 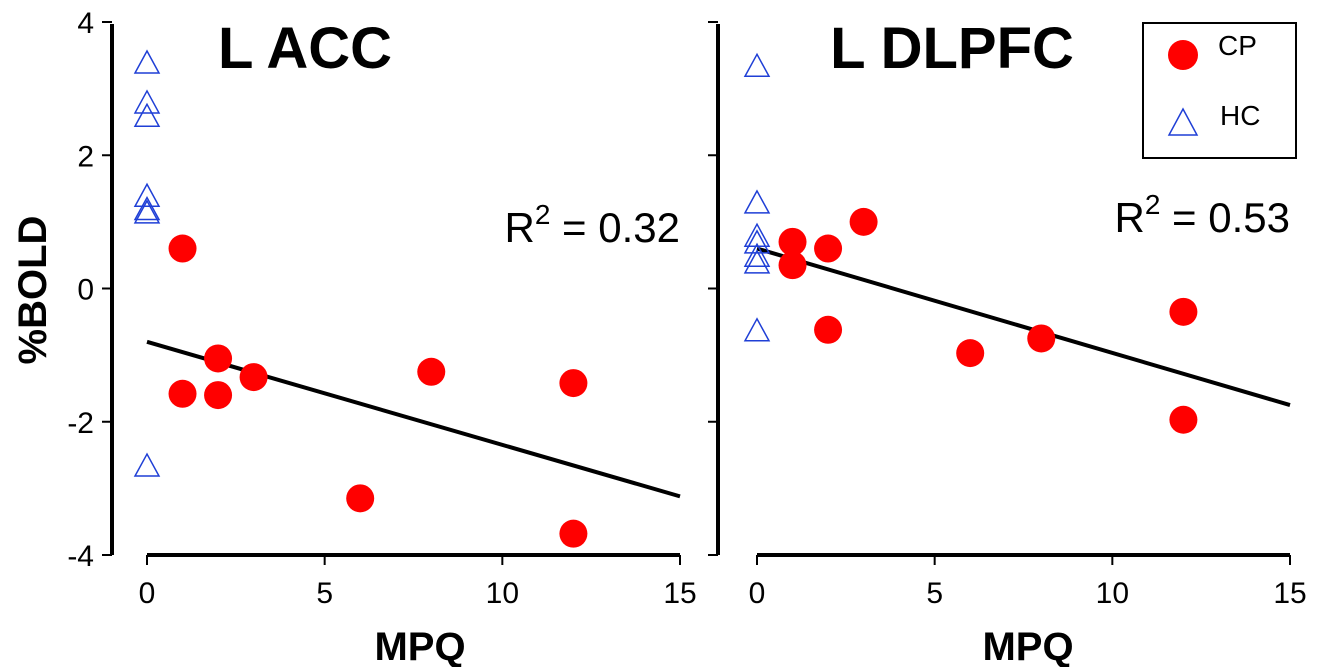 I want to click on y-tick-label: 2, so click(x=85, y=156).